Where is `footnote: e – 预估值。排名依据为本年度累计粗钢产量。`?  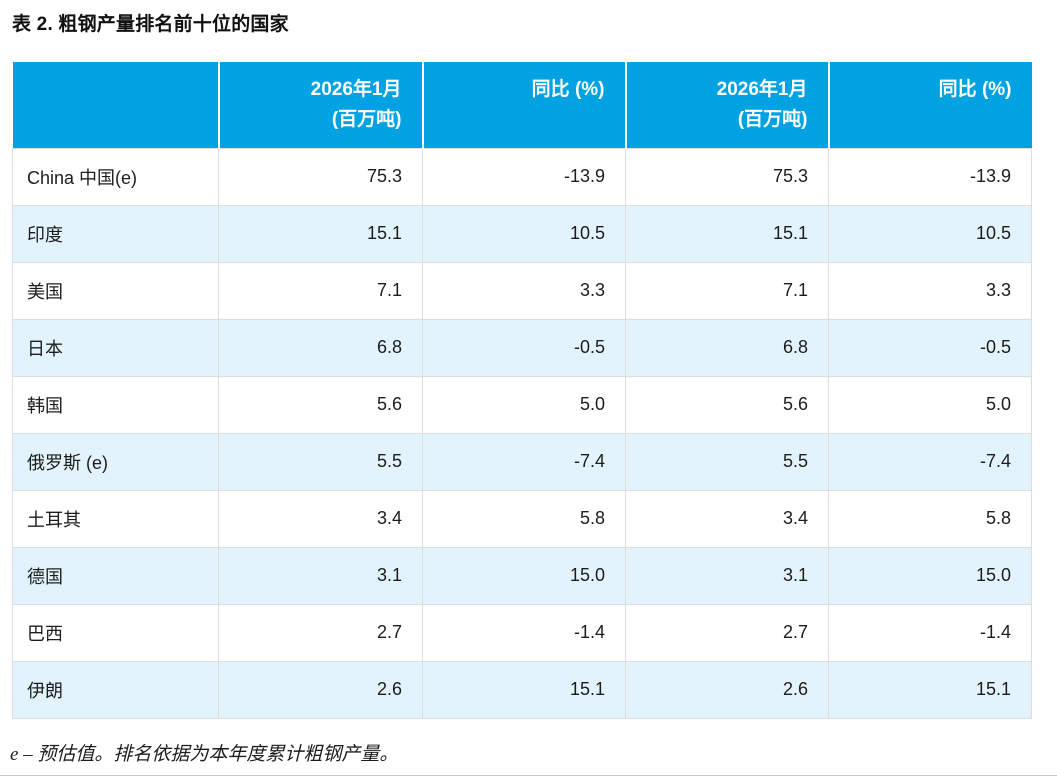 footnote: e – 预估值。排名依据为本年度累计粗钢产量。 is located at coordinates (204, 754).